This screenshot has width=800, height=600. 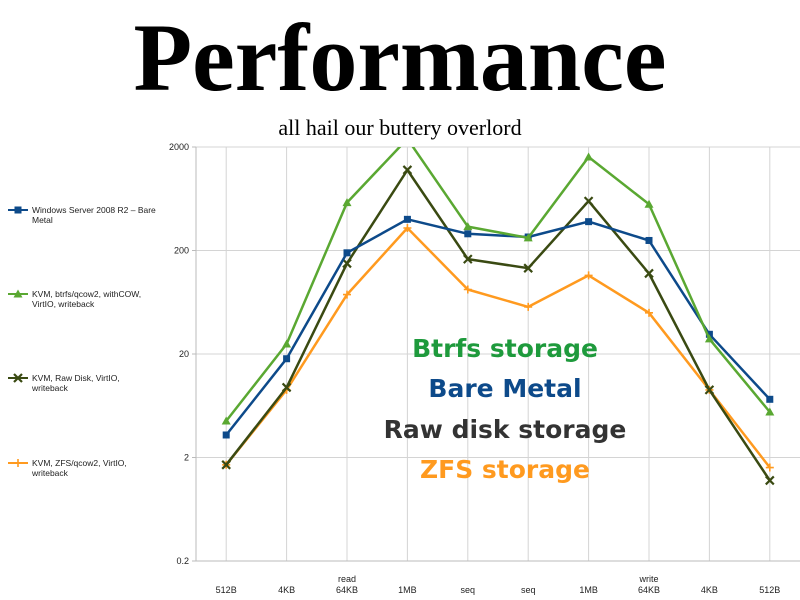 I want to click on x-tick-label-line: write, so click(x=648, y=579).